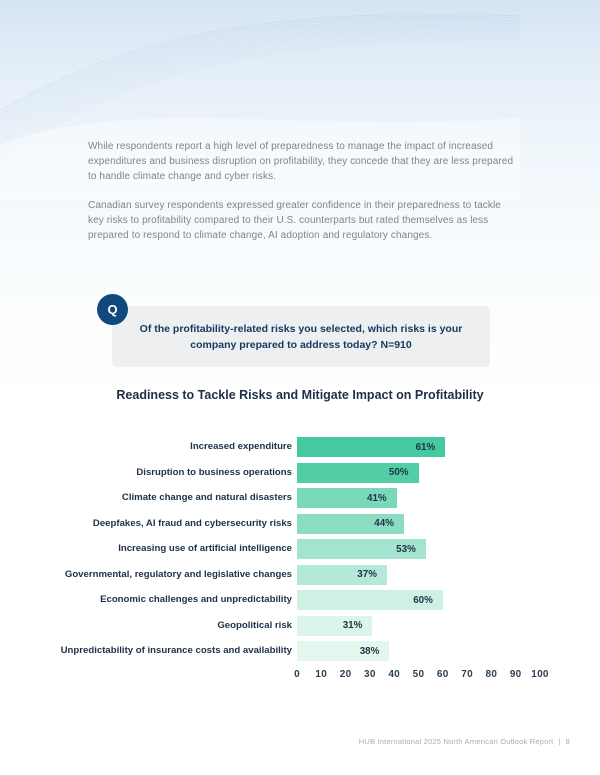 The image size is (600, 776). Describe the element at coordinates (342, 574) in the screenshot. I see `bar: 37%` at that location.